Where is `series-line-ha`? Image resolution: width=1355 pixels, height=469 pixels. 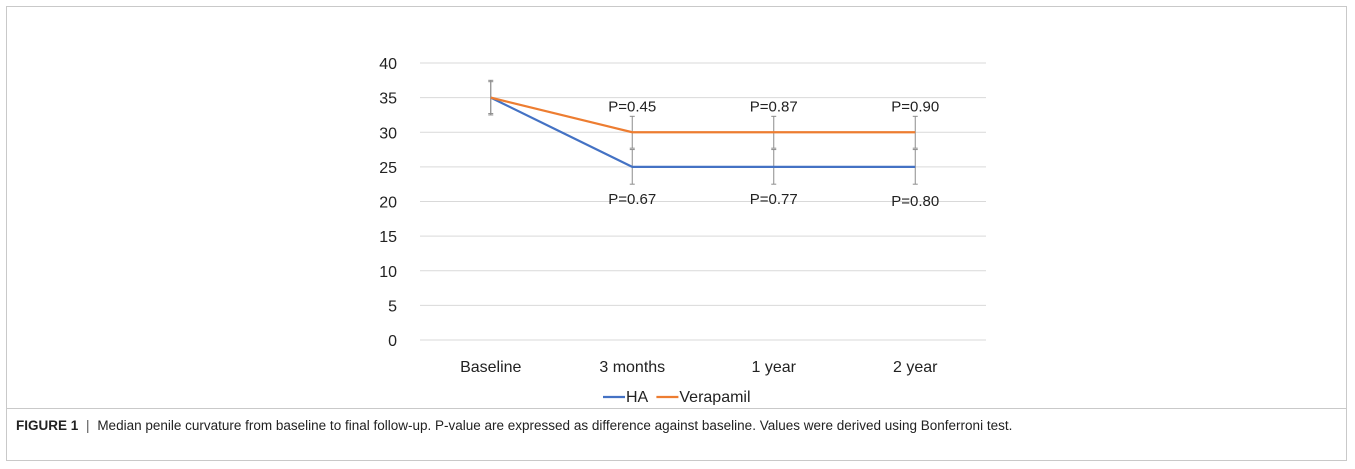
series-line-ha is located at coordinates (703, 132).